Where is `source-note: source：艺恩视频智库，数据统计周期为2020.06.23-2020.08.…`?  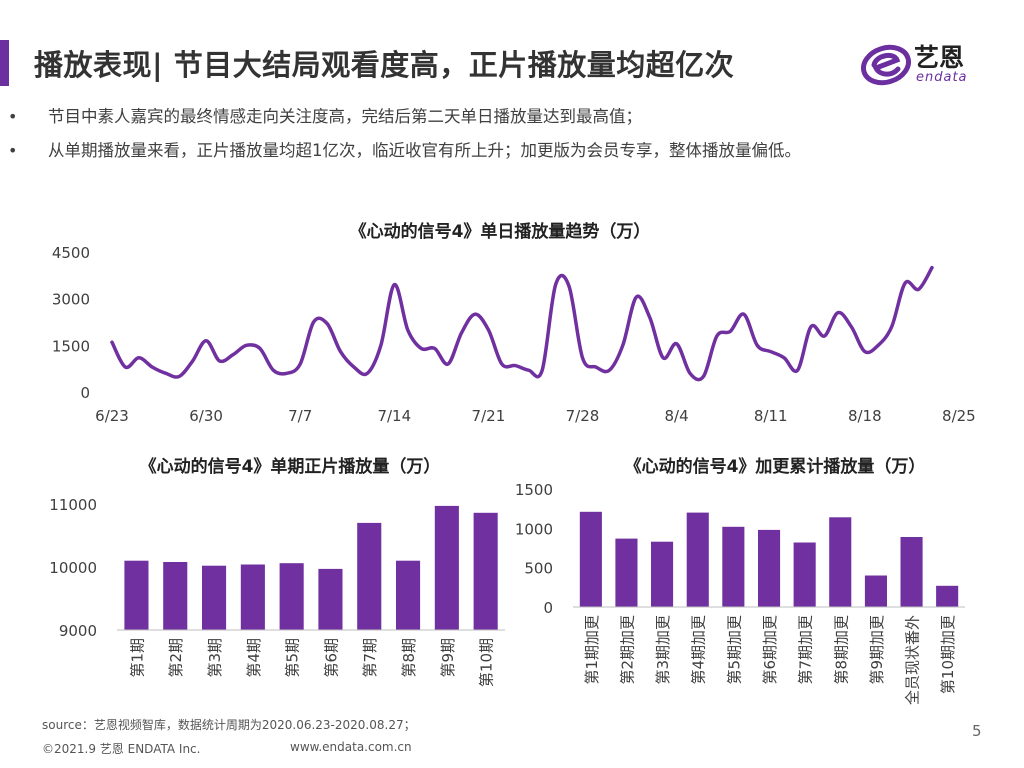 source-note: source：艺恩视频智库，数据统计周期为2020.06.23-2020.08.… is located at coordinates (229, 725).